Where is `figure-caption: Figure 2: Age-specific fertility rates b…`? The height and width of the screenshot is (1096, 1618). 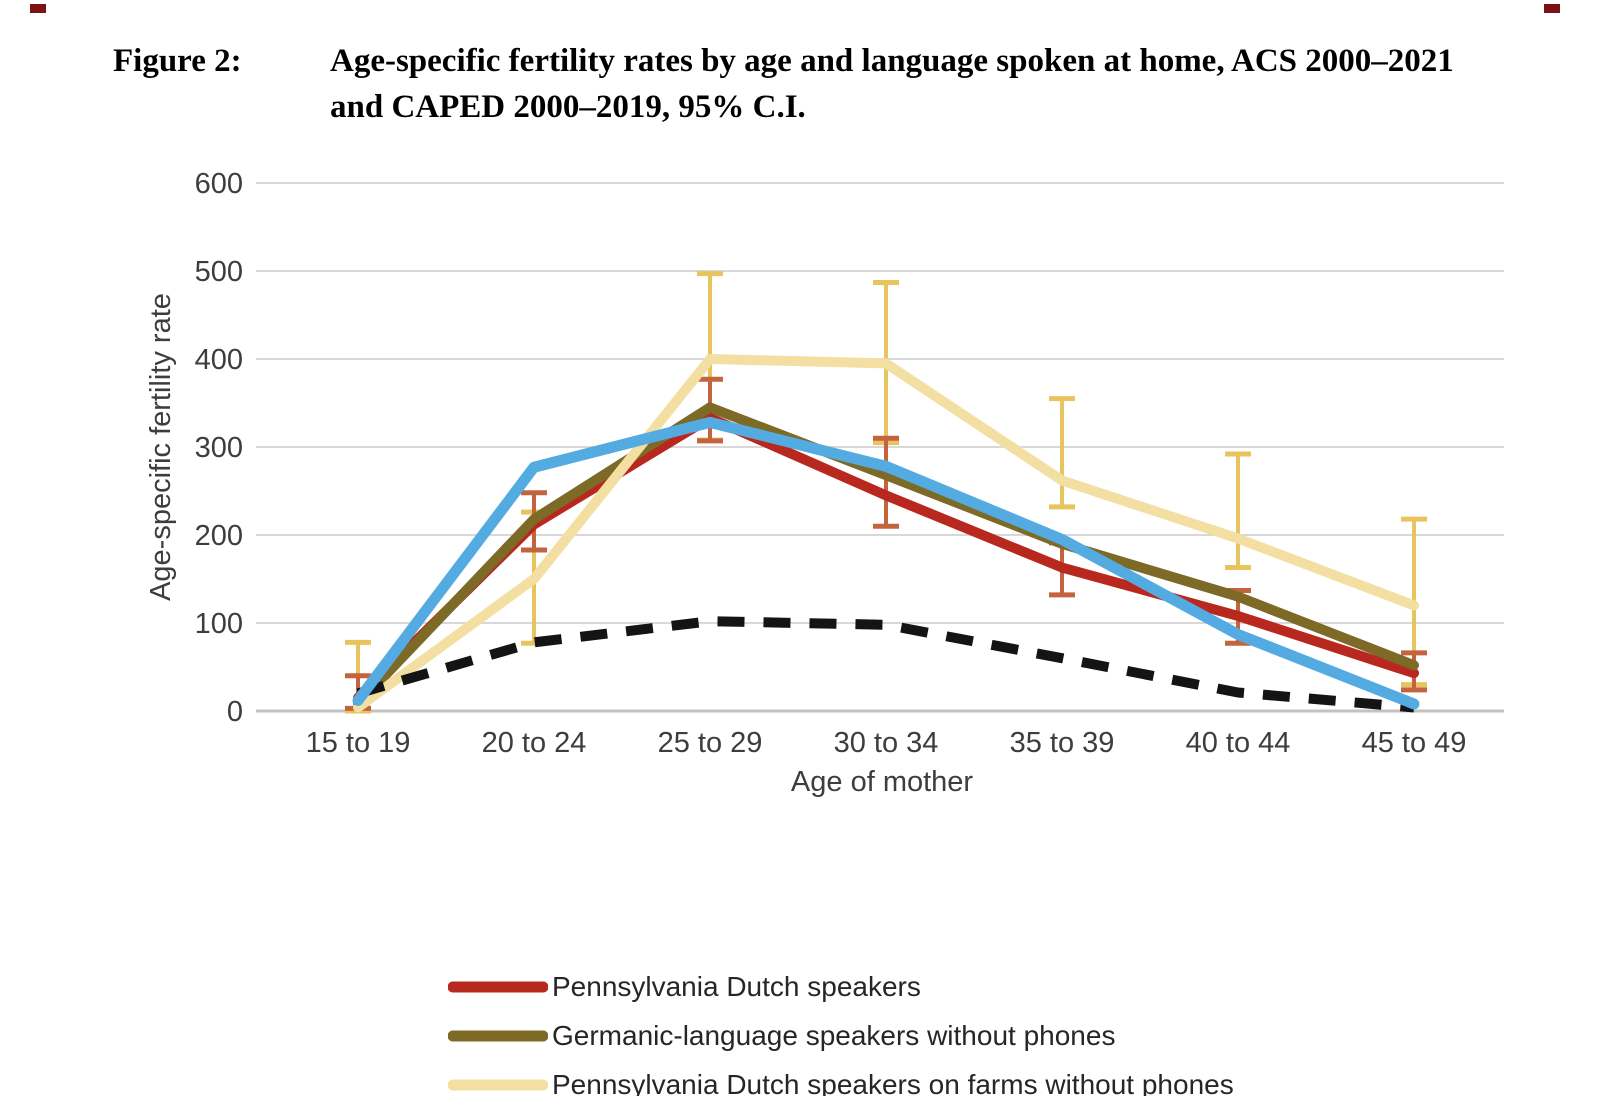 figure-caption: Figure 2: Age-specific fertility rates b… is located at coordinates (813, 84).